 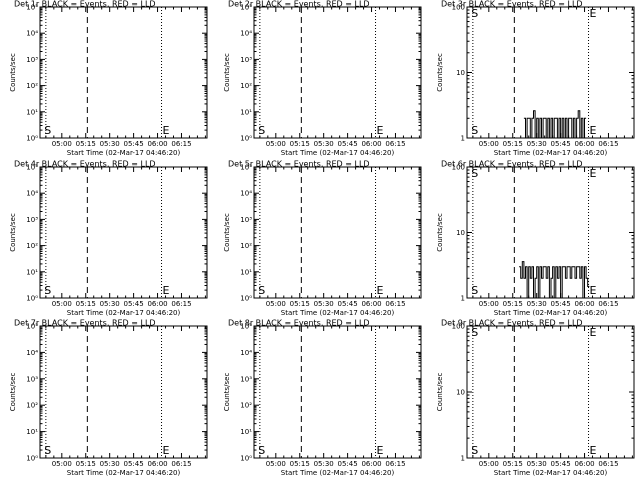 I want to click on panel-title: Det 7r BLACK = Events, RED = LLD, so click(x=85, y=323).